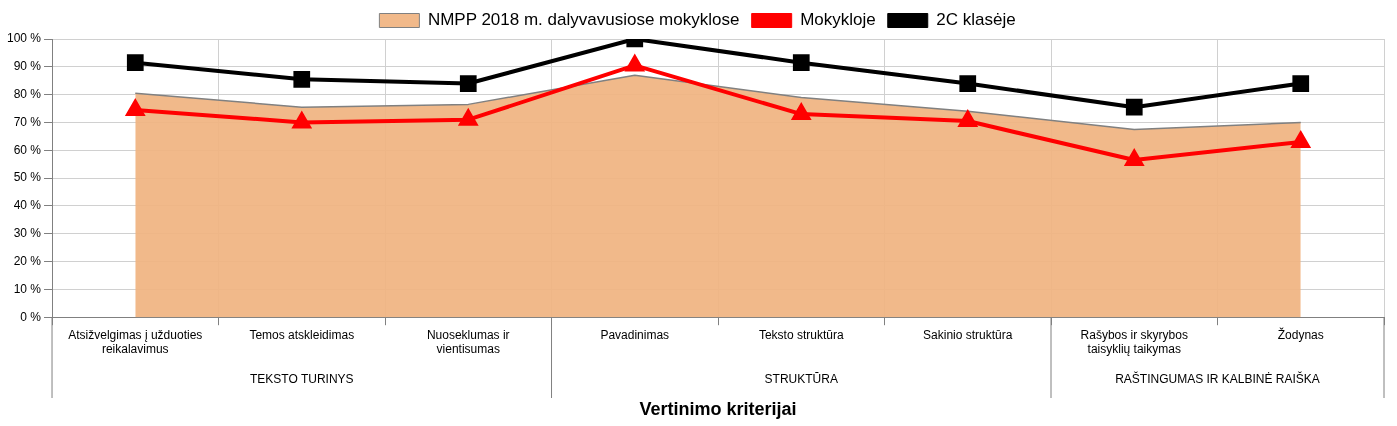  Describe the element at coordinates (976, 20) in the screenshot. I see `legend-label: 2C klasėje` at that location.